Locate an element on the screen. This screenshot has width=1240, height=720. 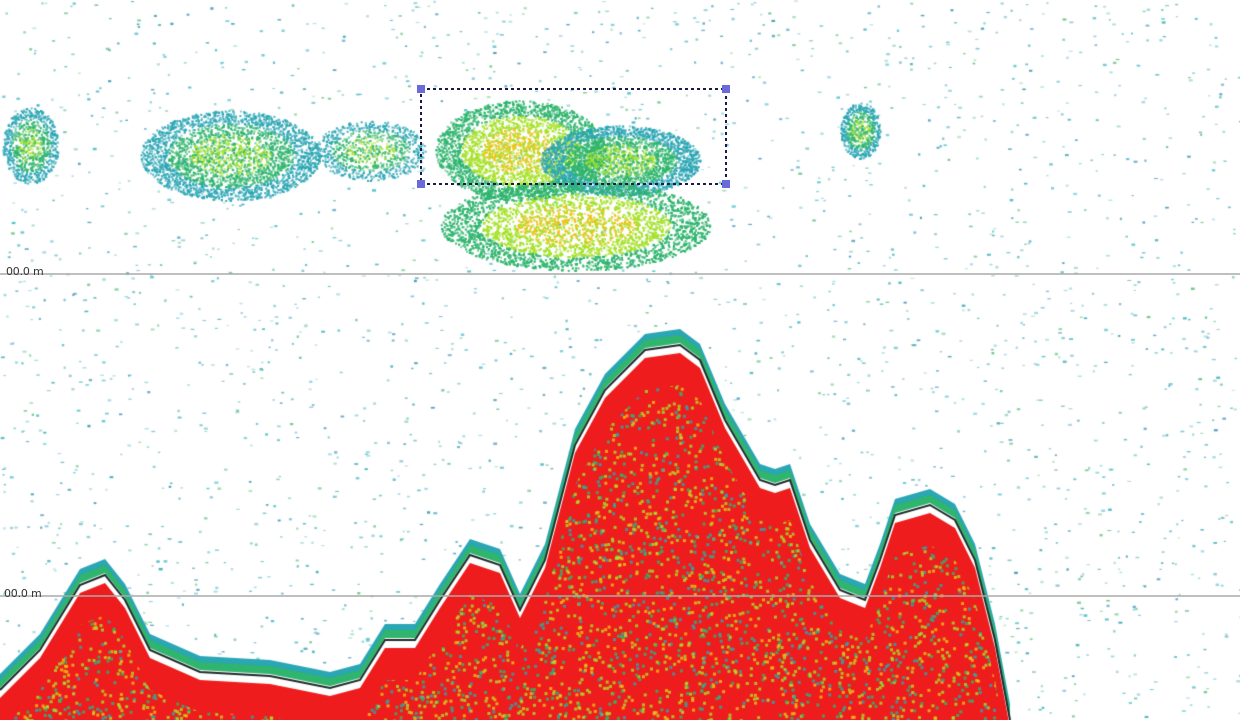
selection-handle-top-right is located at coordinates (726, 89).